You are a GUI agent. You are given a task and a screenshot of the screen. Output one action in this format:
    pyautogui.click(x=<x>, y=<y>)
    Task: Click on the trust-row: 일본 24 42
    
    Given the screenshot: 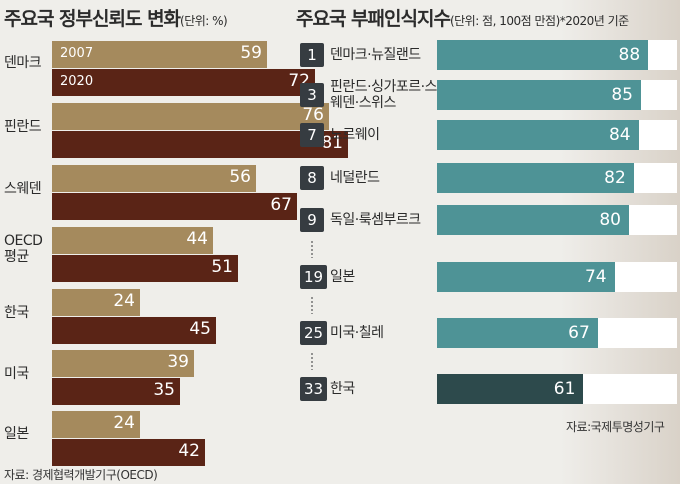 What is the action you would take?
    pyautogui.click(x=145, y=439)
    